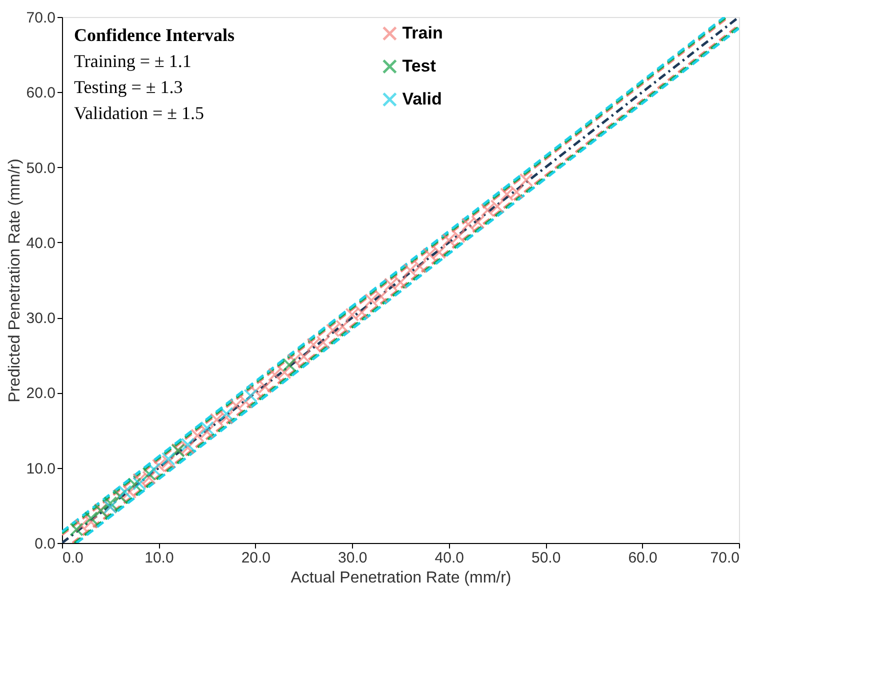 The height and width of the screenshot is (679, 875). I want to click on y-tick-label: 60.0, so click(41, 93).